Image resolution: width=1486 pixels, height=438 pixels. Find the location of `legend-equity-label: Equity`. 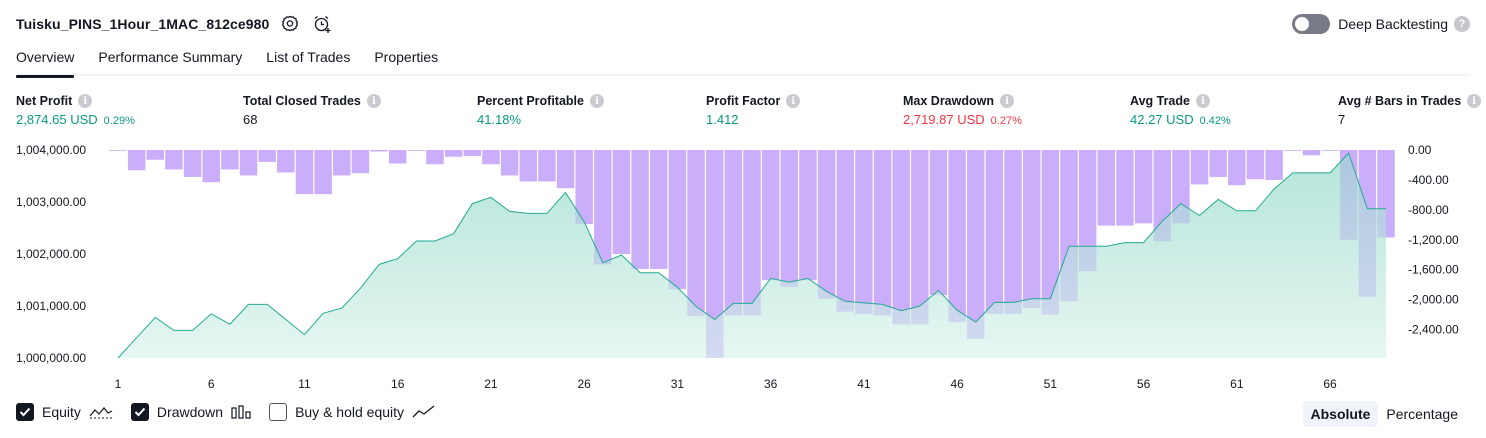

legend-equity-label: Equity is located at coordinates (61, 412).